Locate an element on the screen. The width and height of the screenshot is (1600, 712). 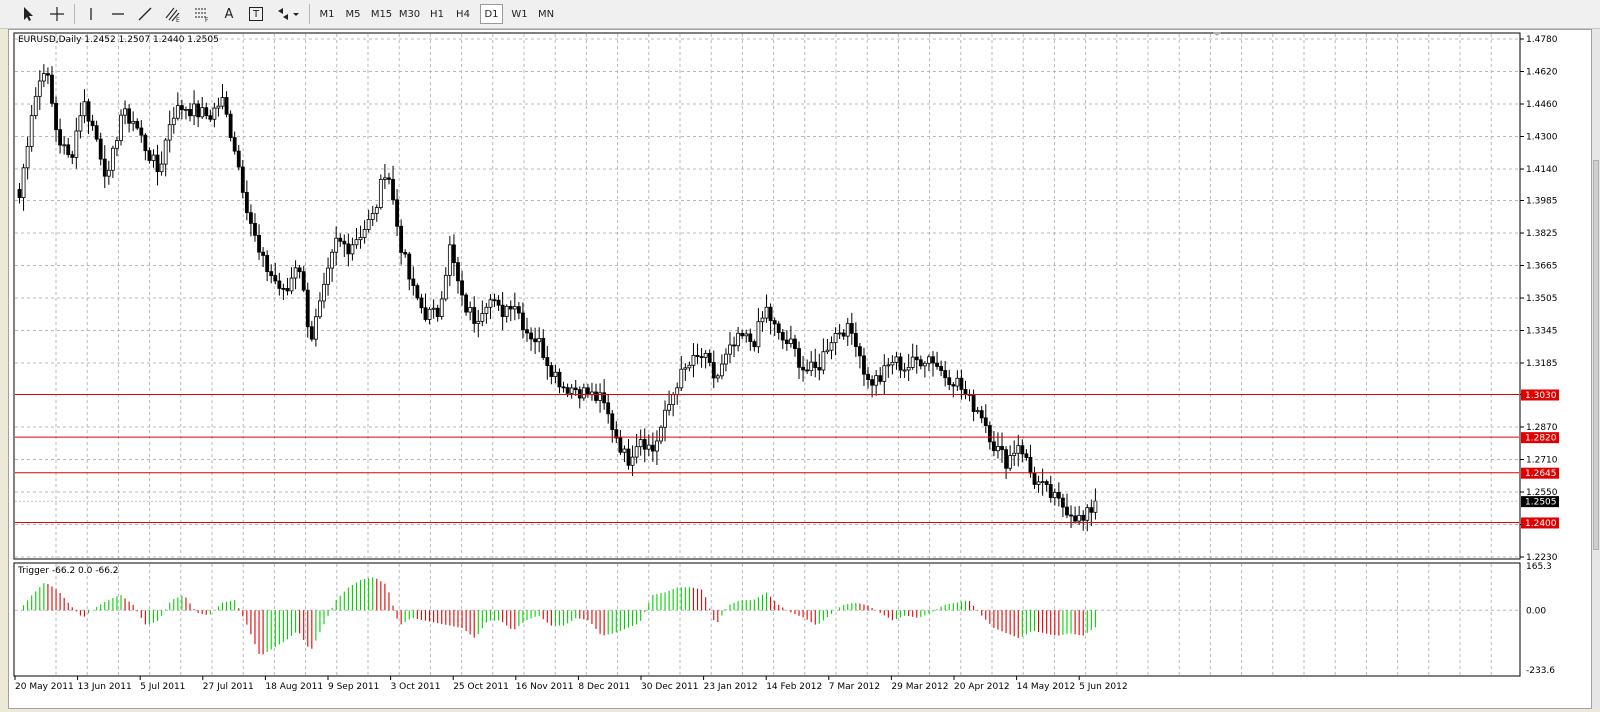
timeframe-w1-button: W1 is located at coordinates (519, 14).